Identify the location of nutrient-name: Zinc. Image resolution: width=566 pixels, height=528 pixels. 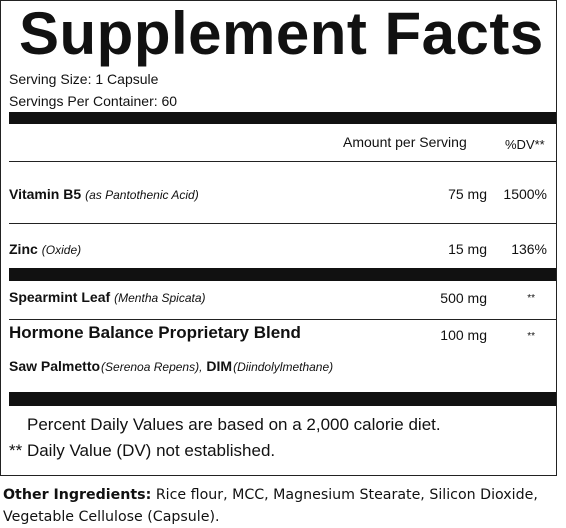
(23, 249).